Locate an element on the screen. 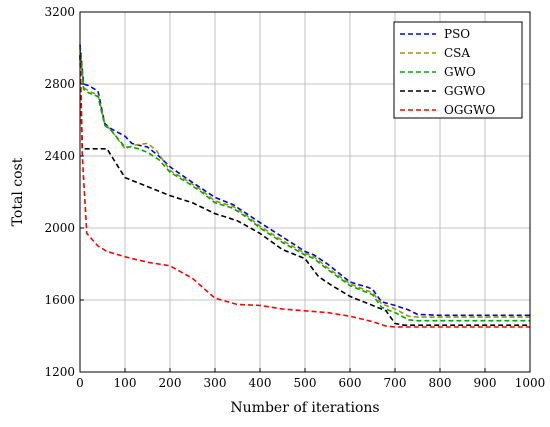 This screenshot has width=550, height=427. legend-label: OGGWO is located at coordinates (469, 110).